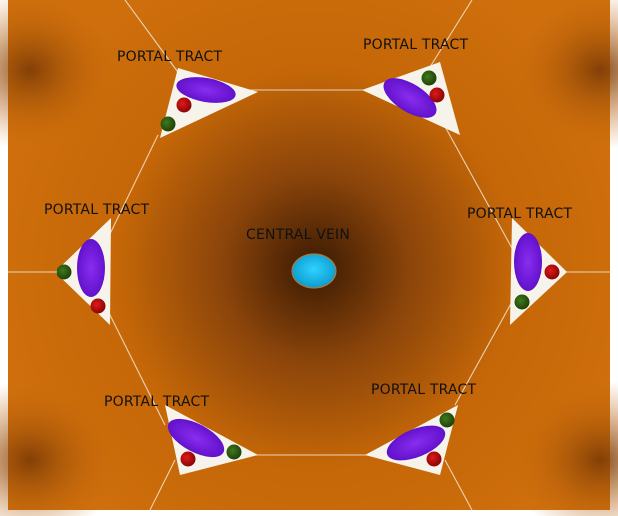  Describe the element at coordinates (169, 57) in the screenshot. I see `portal-tract-label-top-left: PORTAL TRACT` at that location.